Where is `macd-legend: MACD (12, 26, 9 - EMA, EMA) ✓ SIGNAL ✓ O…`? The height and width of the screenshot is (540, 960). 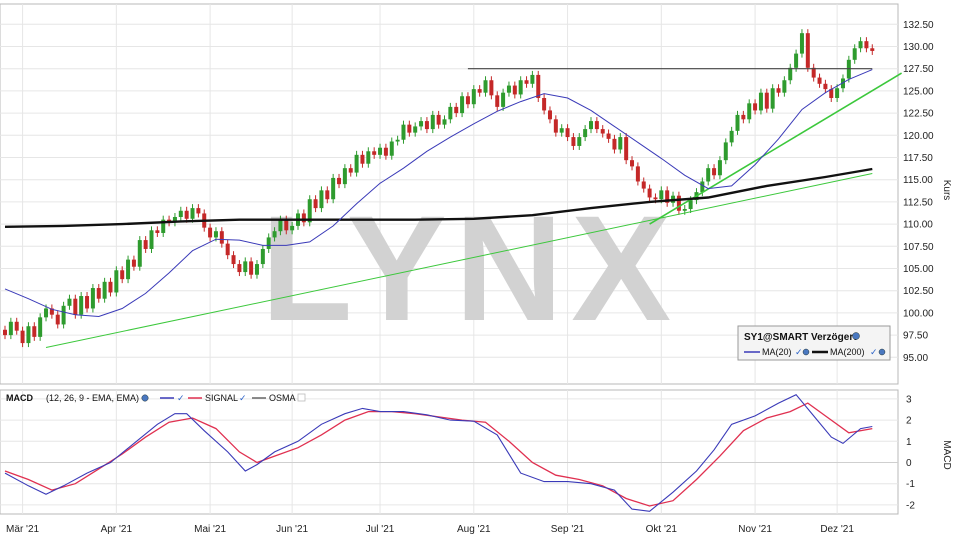 macd-legend: MACD (12, 26, 9 - EMA, EMA) ✓ SIGNAL ✓ O… is located at coordinates (156, 398).